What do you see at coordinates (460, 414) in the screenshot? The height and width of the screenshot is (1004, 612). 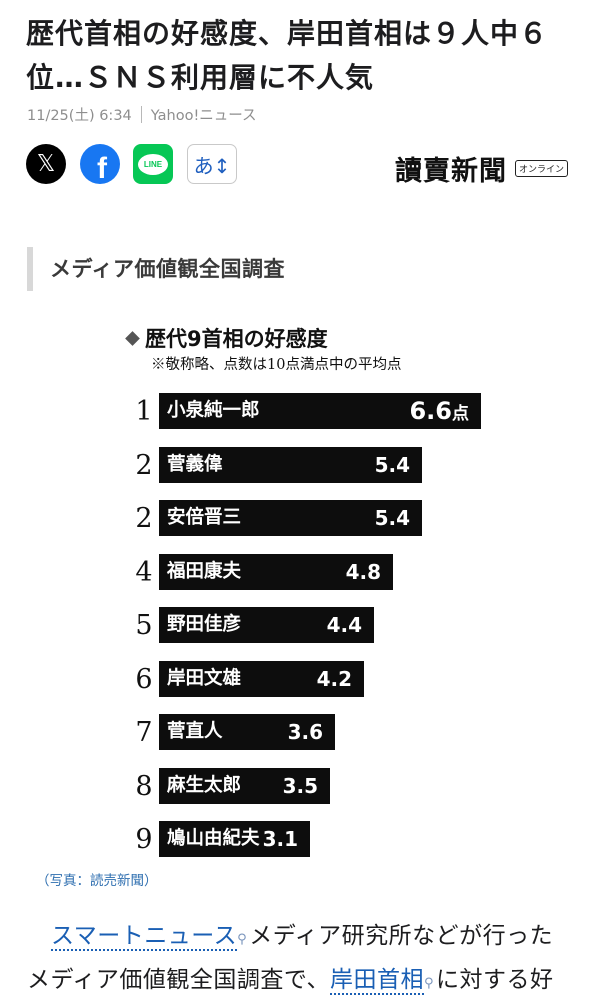 I see `bar-unit: 点` at bounding box center [460, 414].